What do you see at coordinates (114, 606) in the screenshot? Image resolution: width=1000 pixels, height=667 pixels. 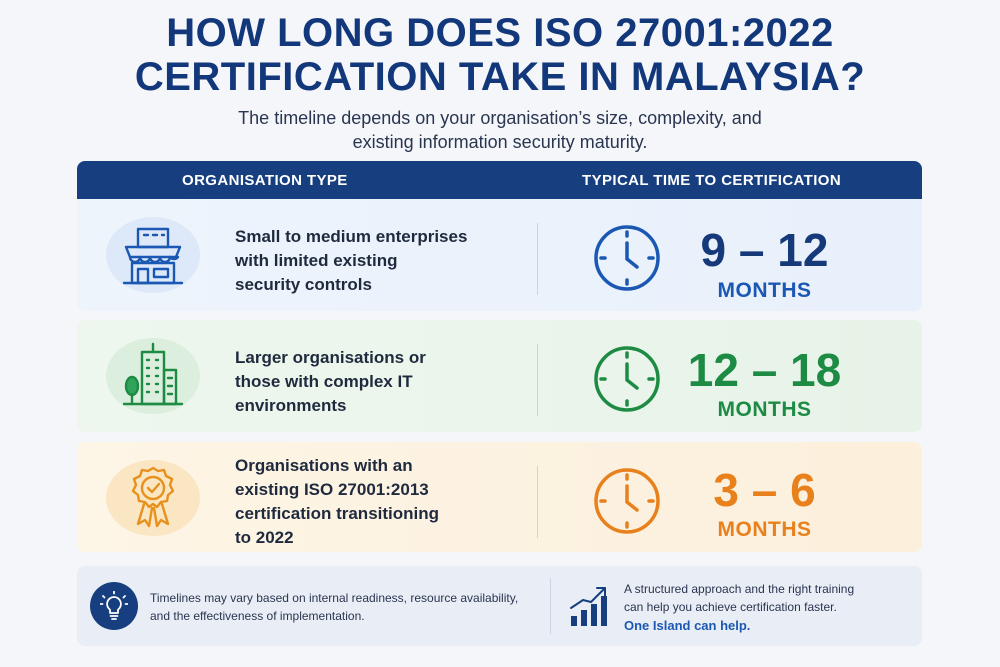 I see `lightbulb-icon` at bounding box center [114, 606].